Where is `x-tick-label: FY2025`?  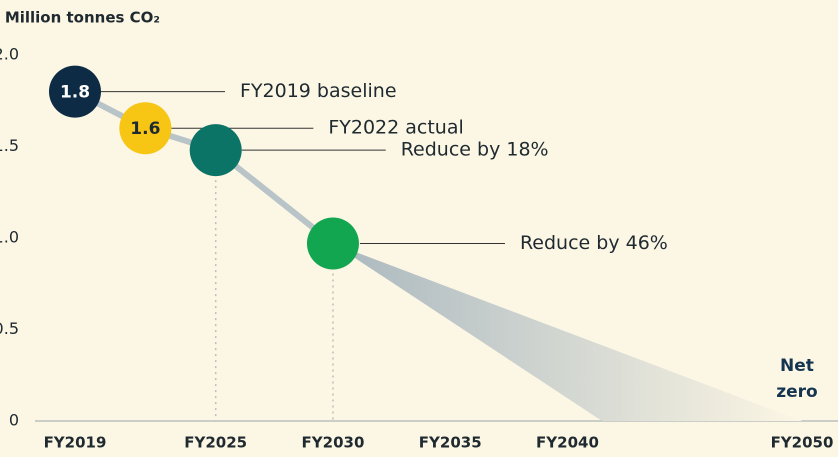 x-tick-label: FY2025 is located at coordinates (215, 443).